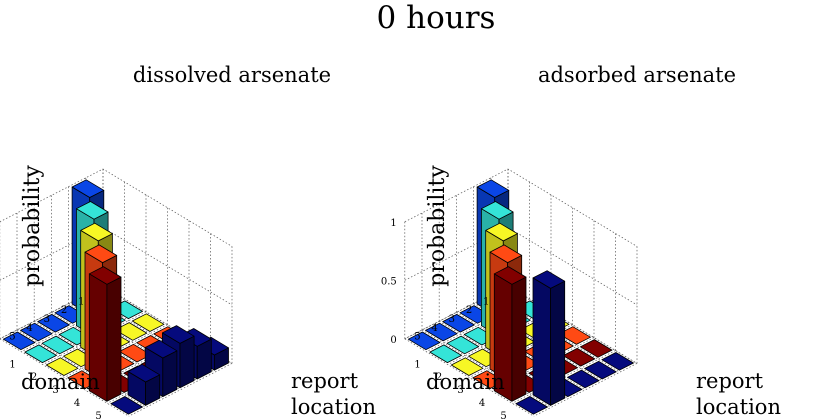 Image resolution: width=840 pixels, height=420 pixels. Describe the element at coordinates (637, 75) in the screenshot. I see `panel-title: adsorbed arsenate` at that location.